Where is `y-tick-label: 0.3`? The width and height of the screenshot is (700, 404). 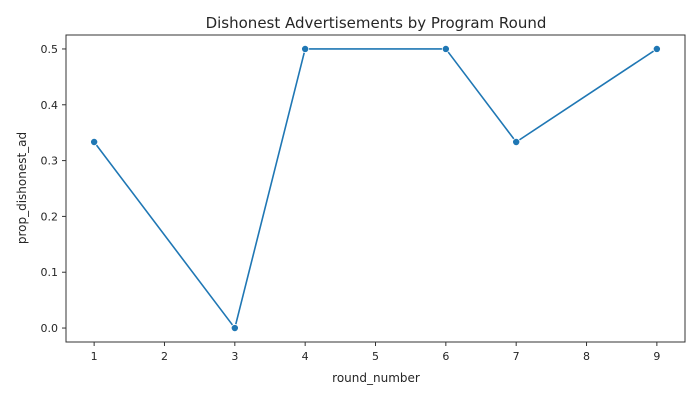 y-tick-label: 0.3 is located at coordinates (50, 161).